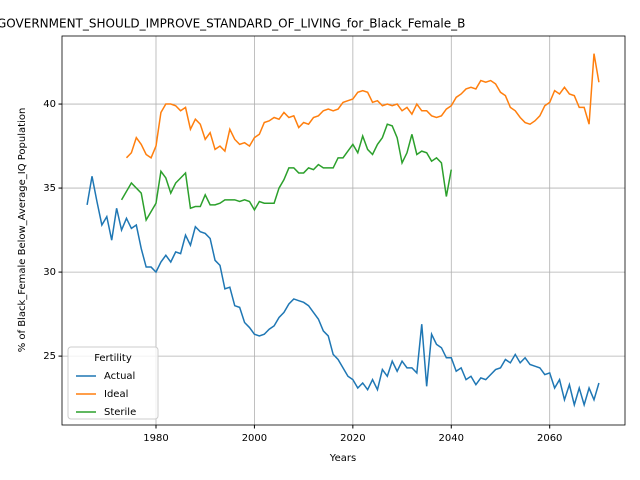 This screenshot has width=640, height=480. I want to click on legend-title: Fertility, so click(113, 358).